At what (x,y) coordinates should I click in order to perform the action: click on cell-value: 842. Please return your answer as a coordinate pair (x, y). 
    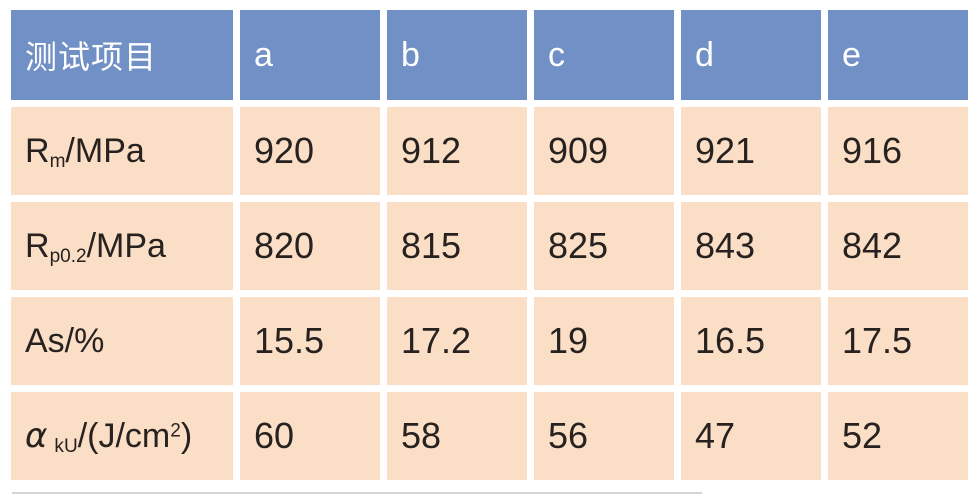
    Looking at the image, I should click on (898, 246).